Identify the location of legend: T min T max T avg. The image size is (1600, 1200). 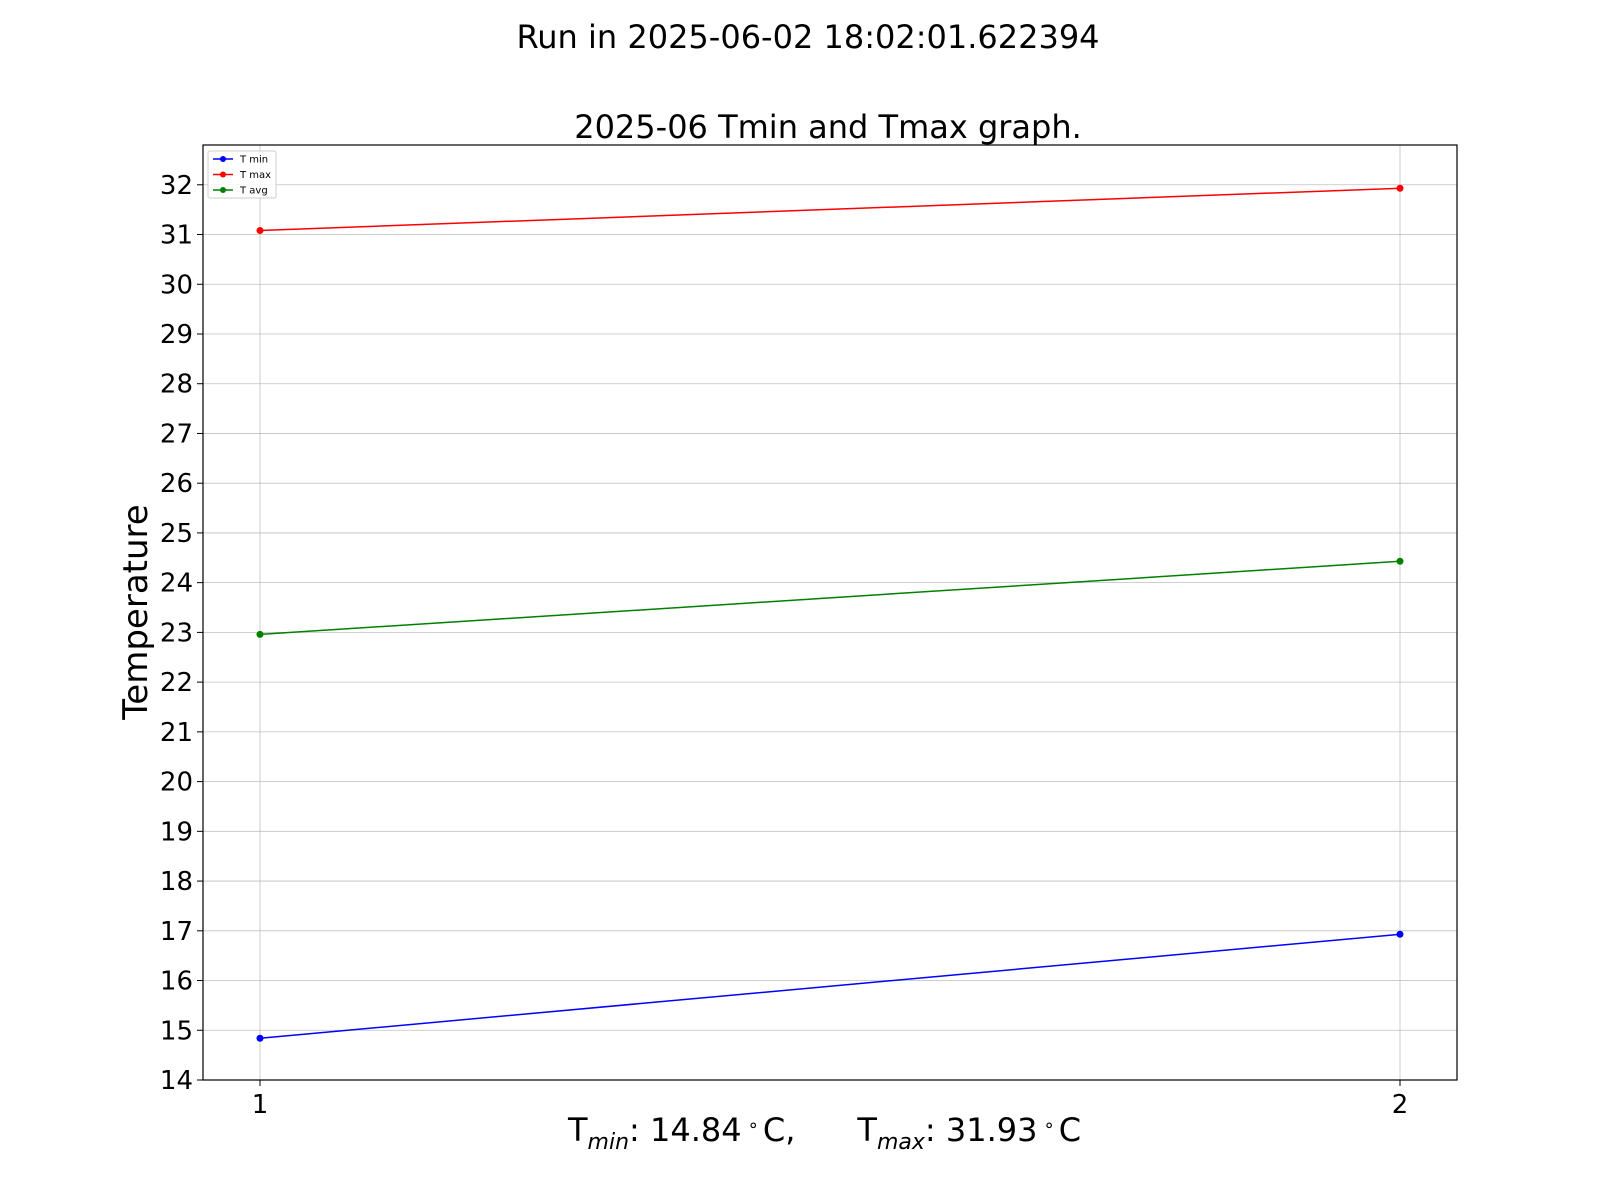
(242, 174).